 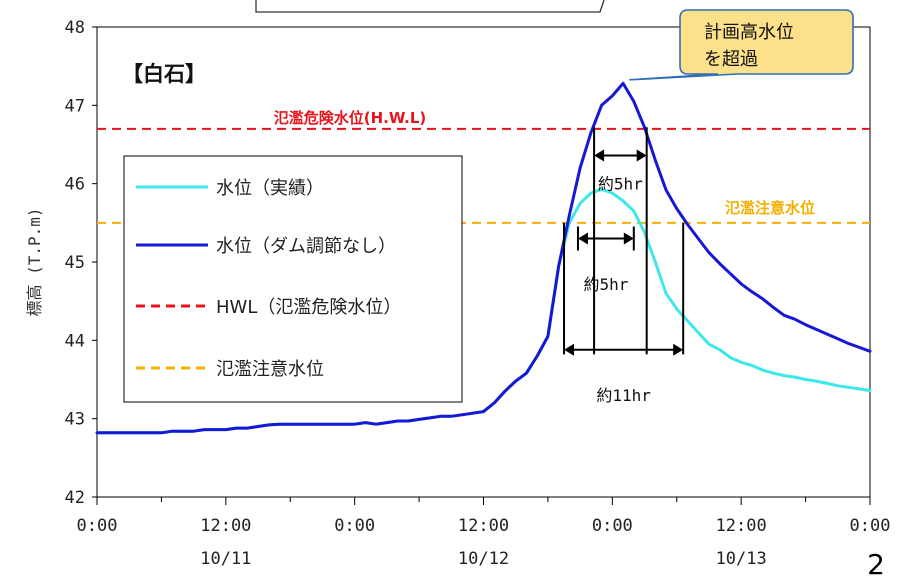 What do you see at coordinates (624, 266) in the screenshot?
I see `duration-markers: 約5hr 約5hr 約11hr` at bounding box center [624, 266].